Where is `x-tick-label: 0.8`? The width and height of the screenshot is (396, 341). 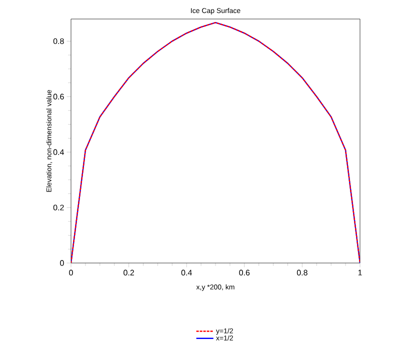
x-tick-label: 0.8 is located at coordinates (302, 273).